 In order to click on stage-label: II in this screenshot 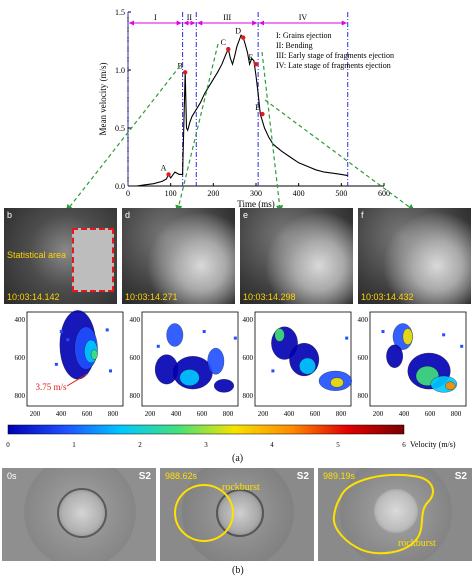, I will do `click(190, 17)`.